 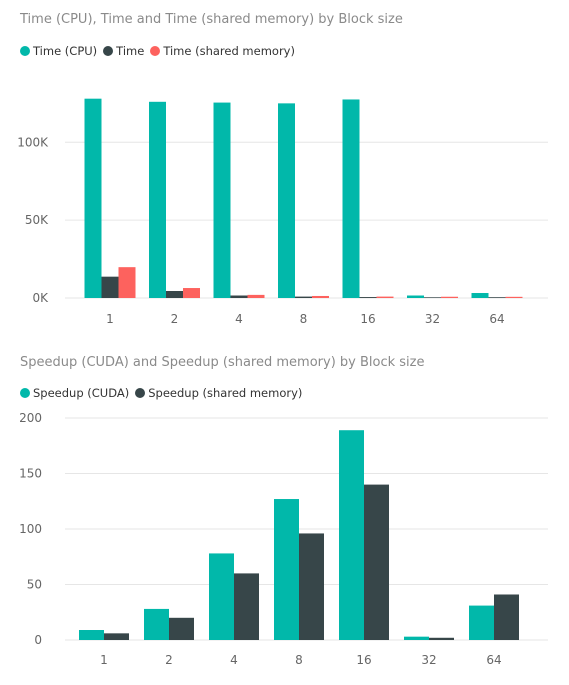 What do you see at coordinates (30, 529) in the screenshot?
I see `y-tick-label: 100` at bounding box center [30, 529].